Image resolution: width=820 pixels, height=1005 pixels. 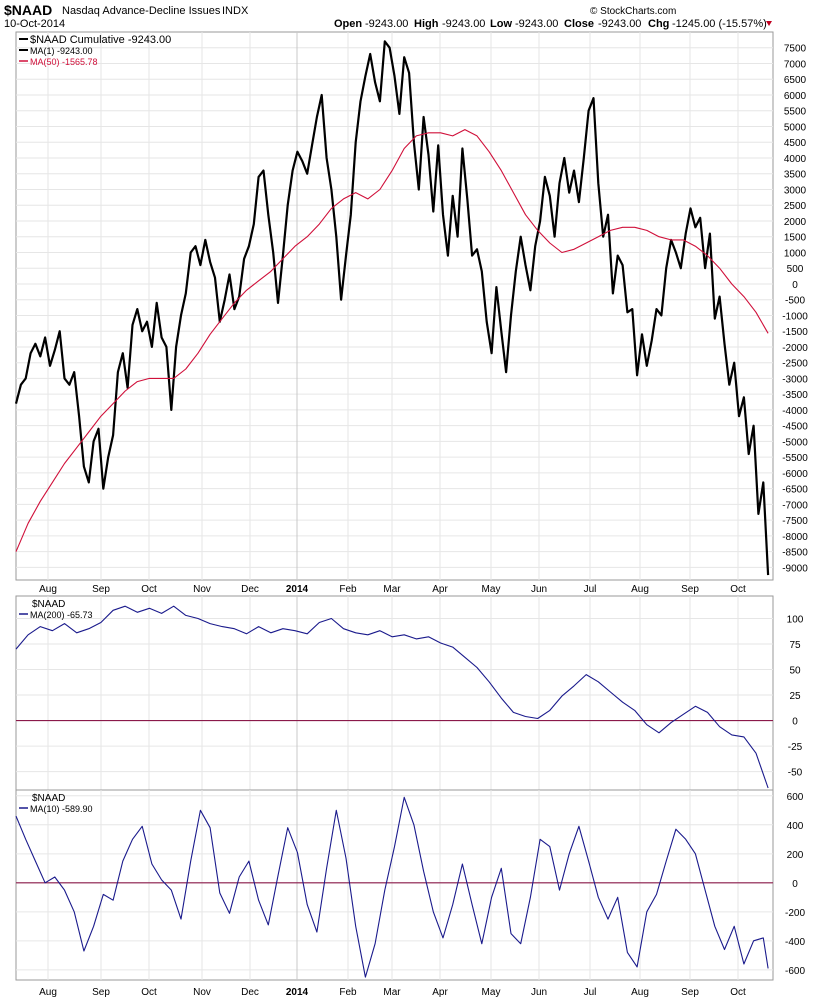 What do you see at coordinates (658, 24) in the screenshot?
I see `chg-label: Chg` at bounding box center [658, 24].